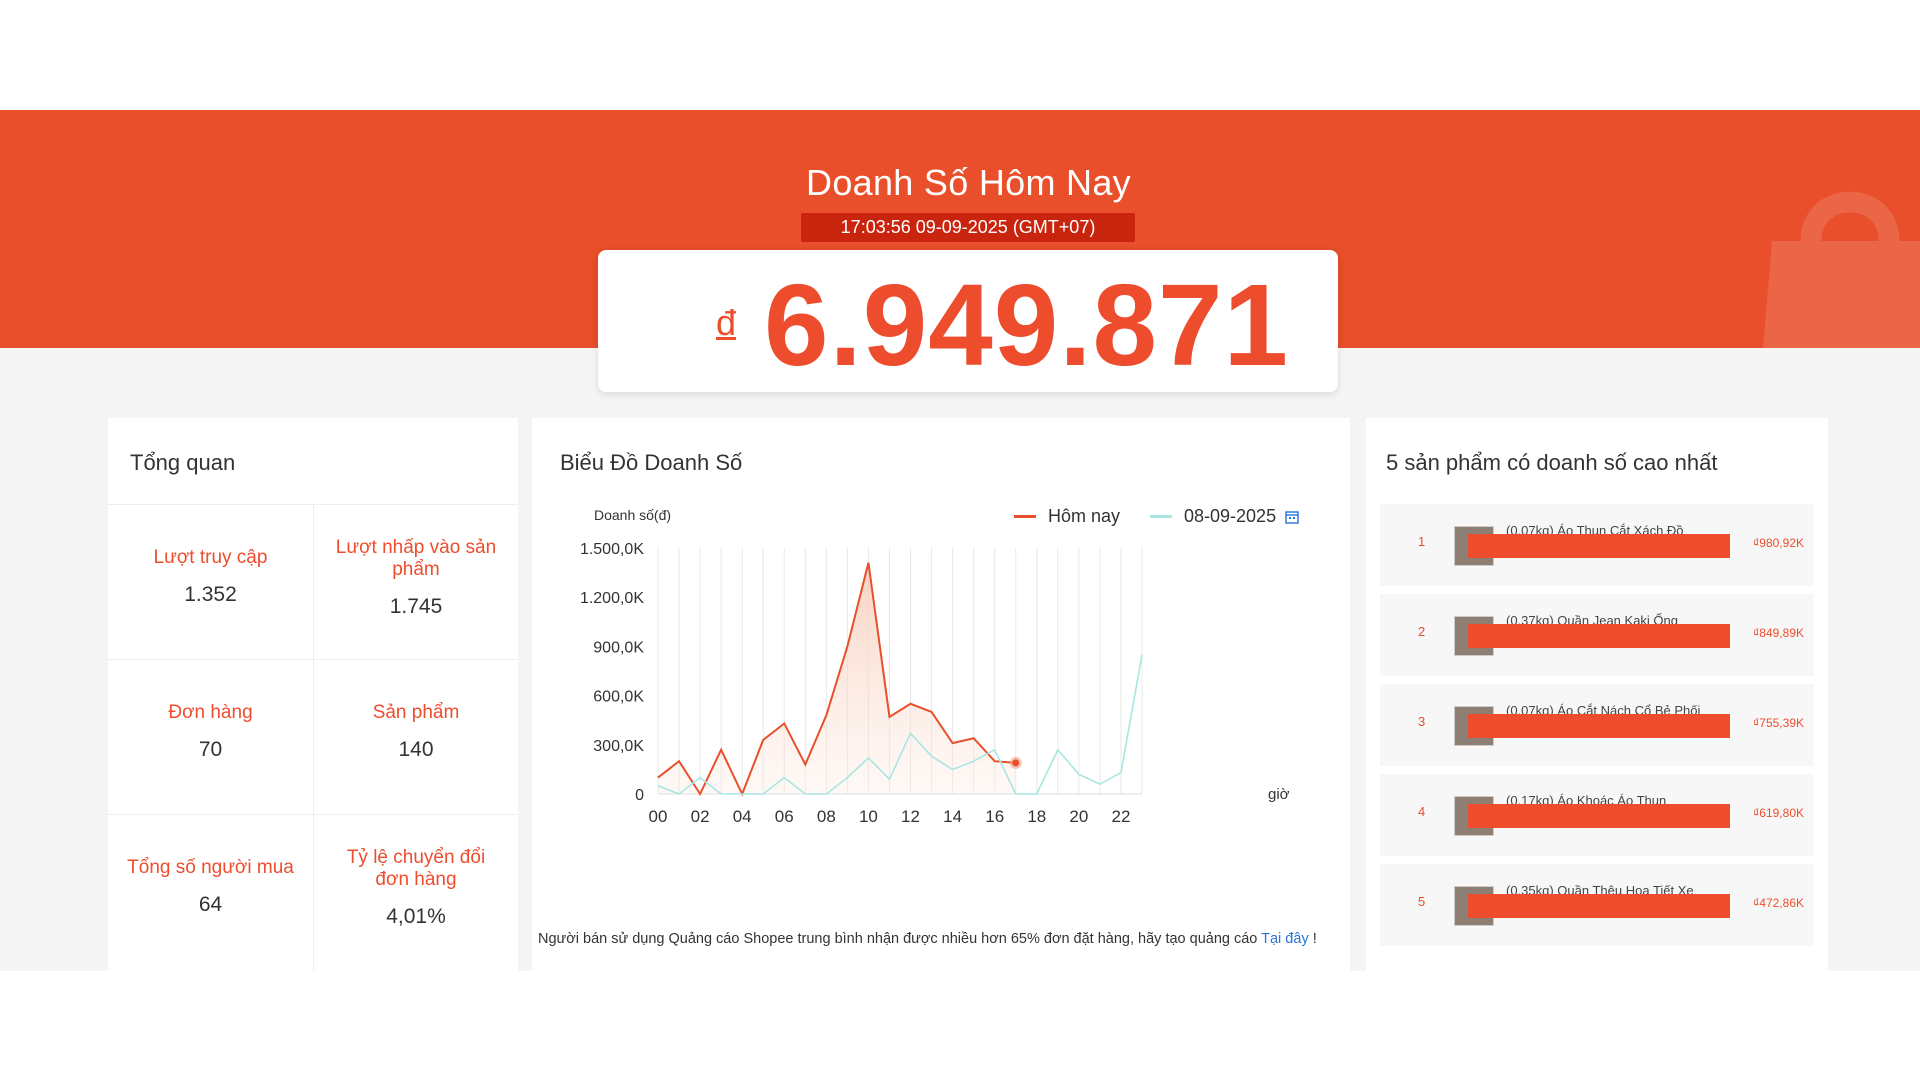  I want to click on x-tick-label: 16, so click(994, 816).